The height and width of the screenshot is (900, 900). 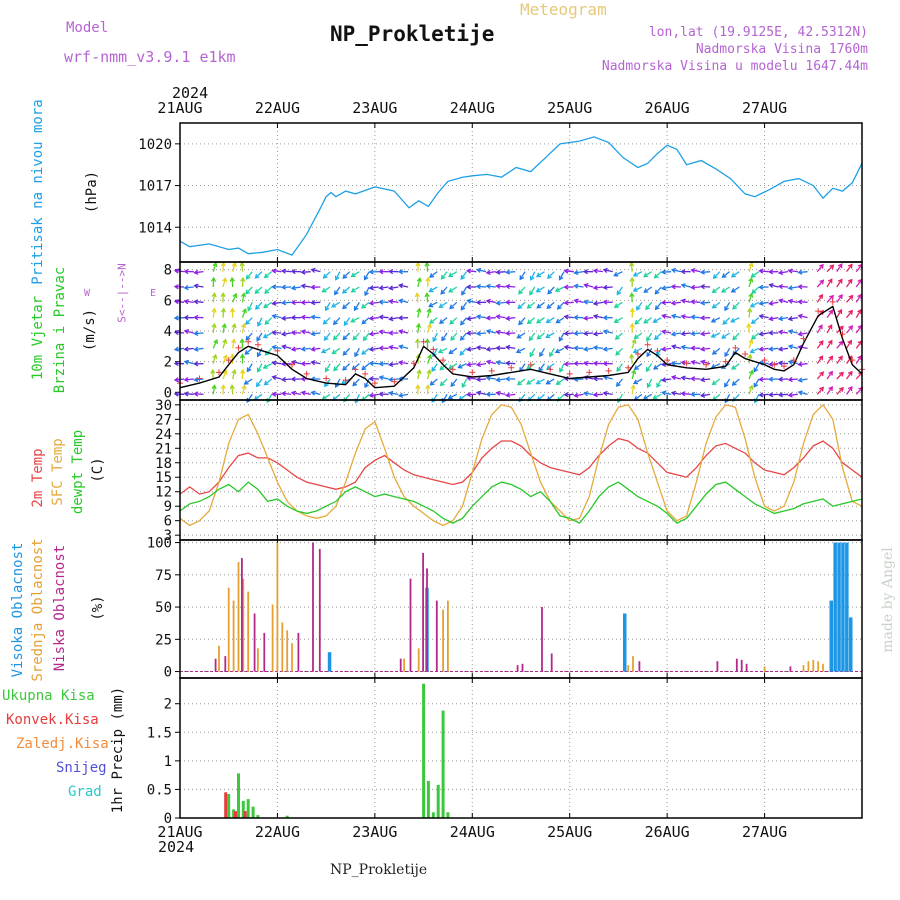 I want to click on y-tick-label: 2, so click(x=168, y=705).